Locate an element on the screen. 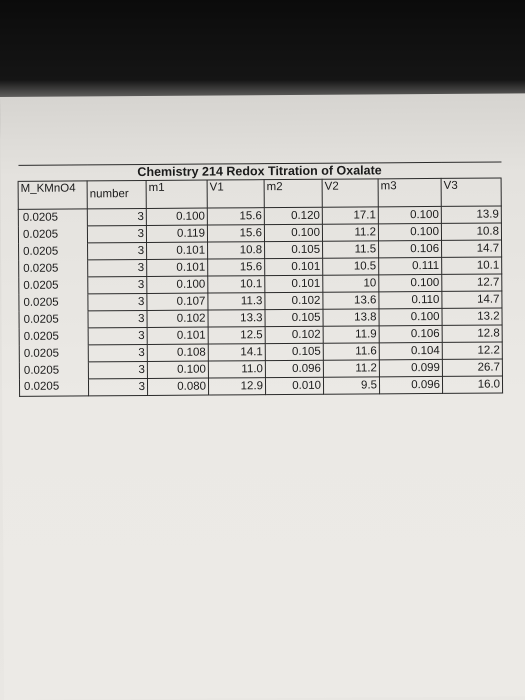 Image resolution: width=525 pixels, height=700 pixels. header-row: M_KMnO4 number m1 V1 m2 V2 m3 V3 is located at coordinates (260, 194).